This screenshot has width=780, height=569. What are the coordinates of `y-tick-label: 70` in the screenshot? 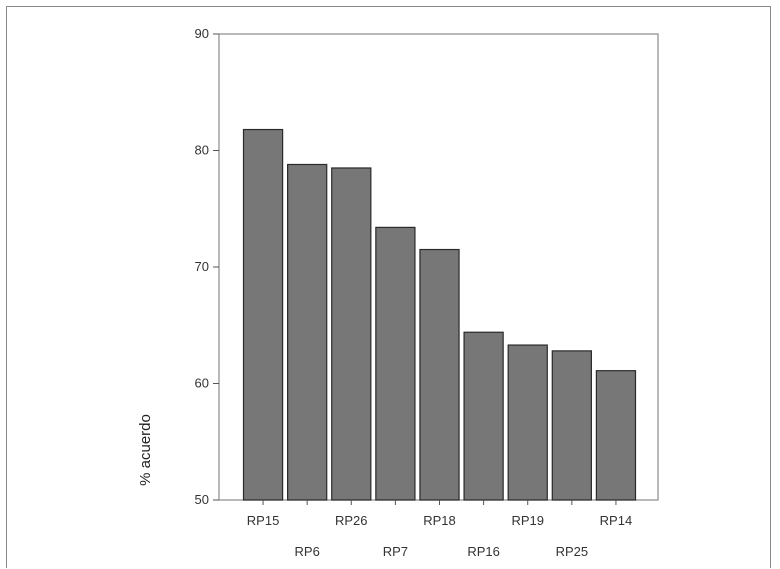 It's located at (202, 266).